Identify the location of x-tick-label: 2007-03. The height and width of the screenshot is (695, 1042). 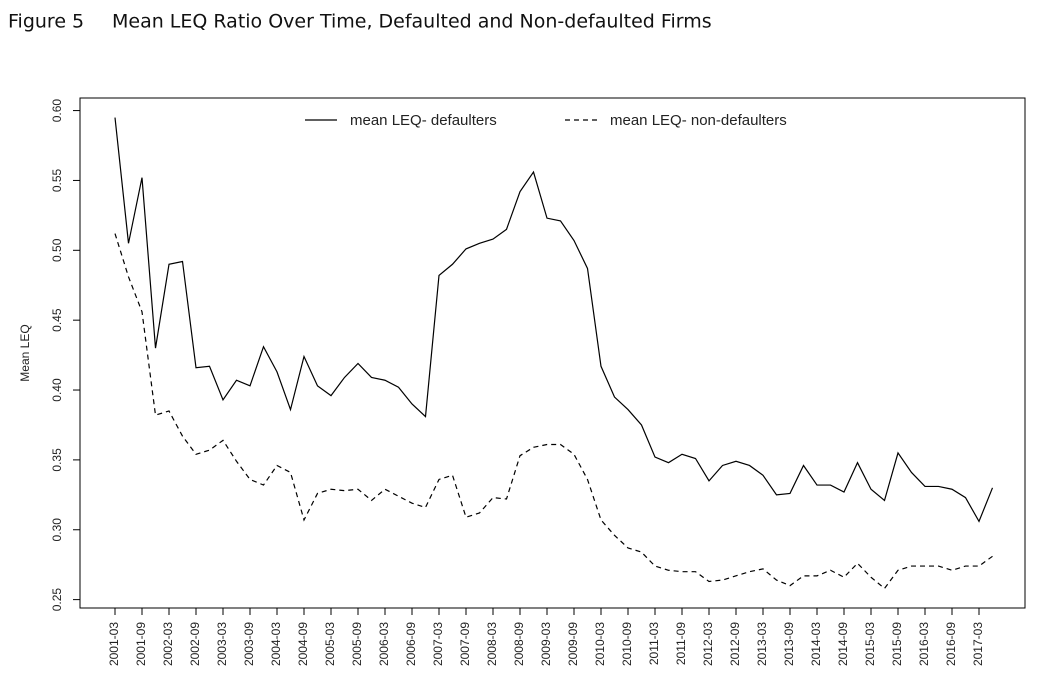
(438, 644).